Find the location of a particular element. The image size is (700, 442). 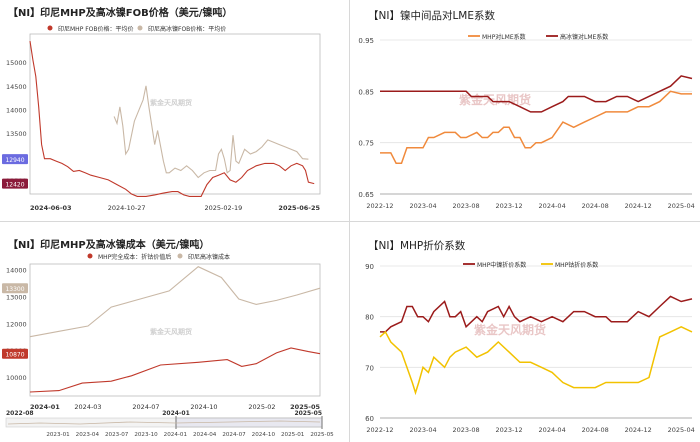

y-tick-label: 10000 is located at coordinates (16, 378).